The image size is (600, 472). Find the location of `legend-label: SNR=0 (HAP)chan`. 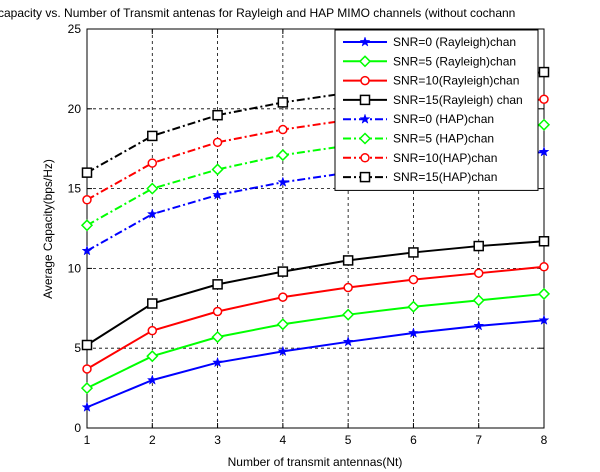

legend-label: SNR=0 (HAP)chan is located at coordinates (443, 119).